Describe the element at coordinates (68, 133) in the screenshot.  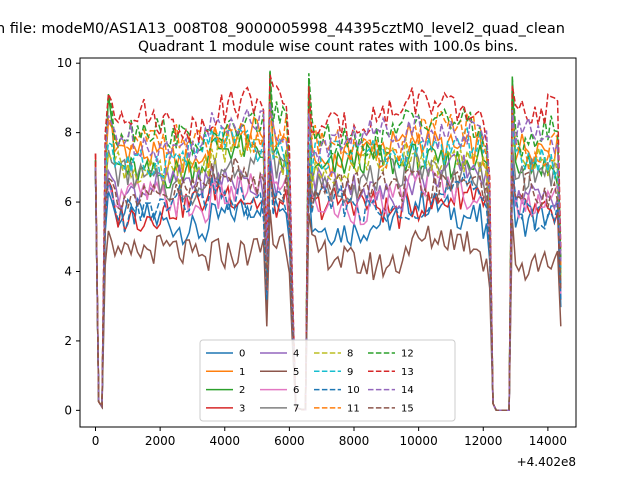
I see `y-tick-label: 8` at that location.